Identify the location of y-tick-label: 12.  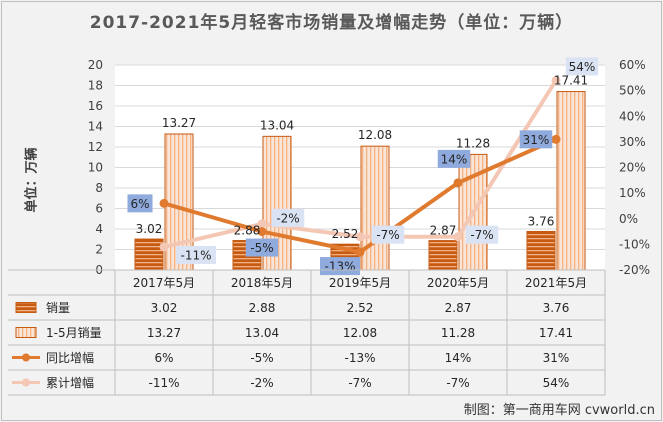
(95, 147).